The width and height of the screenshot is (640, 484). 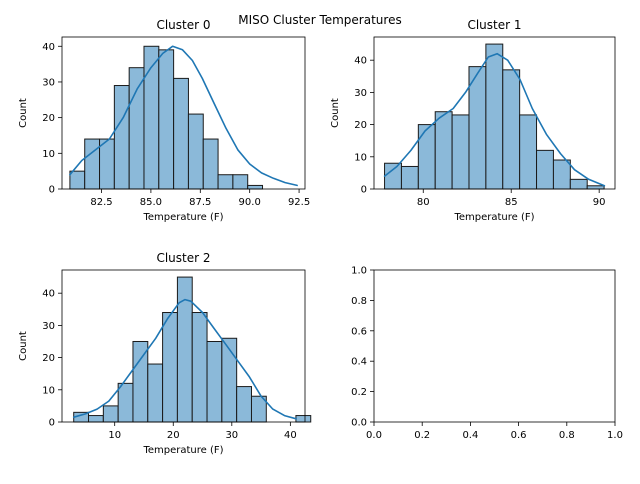 What do you see at coordinates (615, 435) in the screenshot?
I see `x-tick-label: 1.0` at bounding box center [615, 435].